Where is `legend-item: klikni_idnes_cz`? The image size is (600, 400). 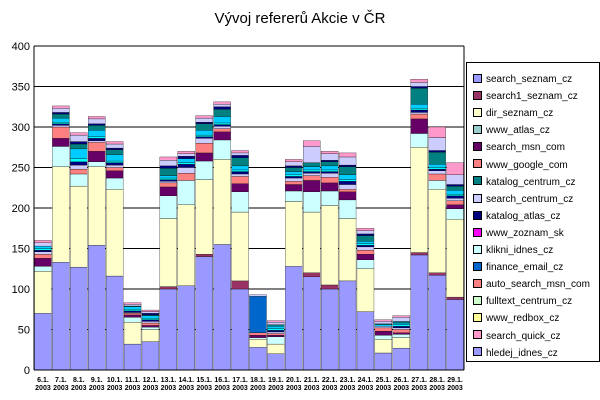 legend-item: klikni_idnes_cz is located at coordinates (513, 251).